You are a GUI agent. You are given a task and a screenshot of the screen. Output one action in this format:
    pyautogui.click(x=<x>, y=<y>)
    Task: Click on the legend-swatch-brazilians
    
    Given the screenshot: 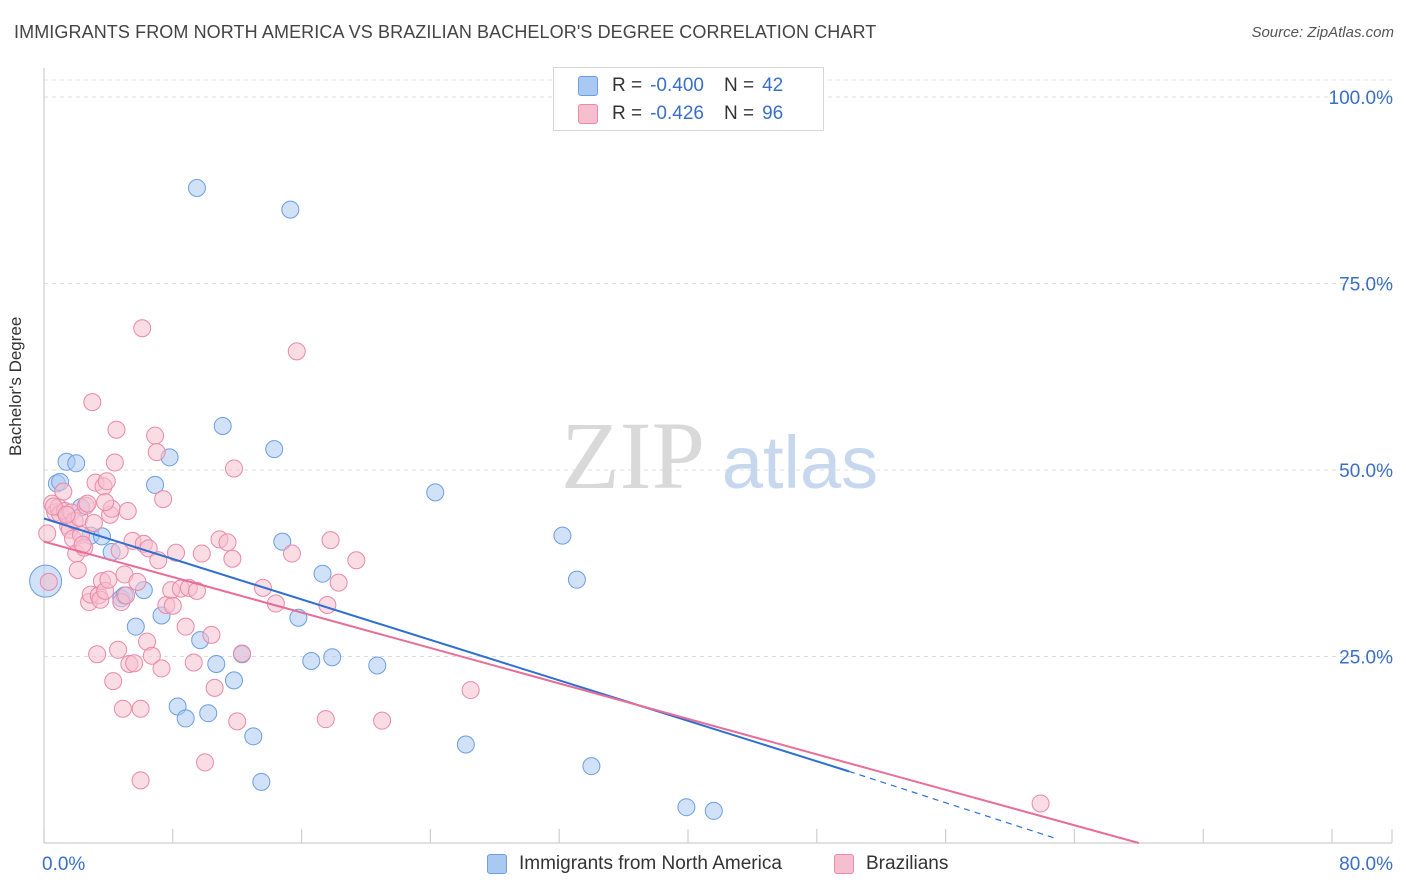 What is the action you would take?
    pyautogui.click(x=588, y=114)
    